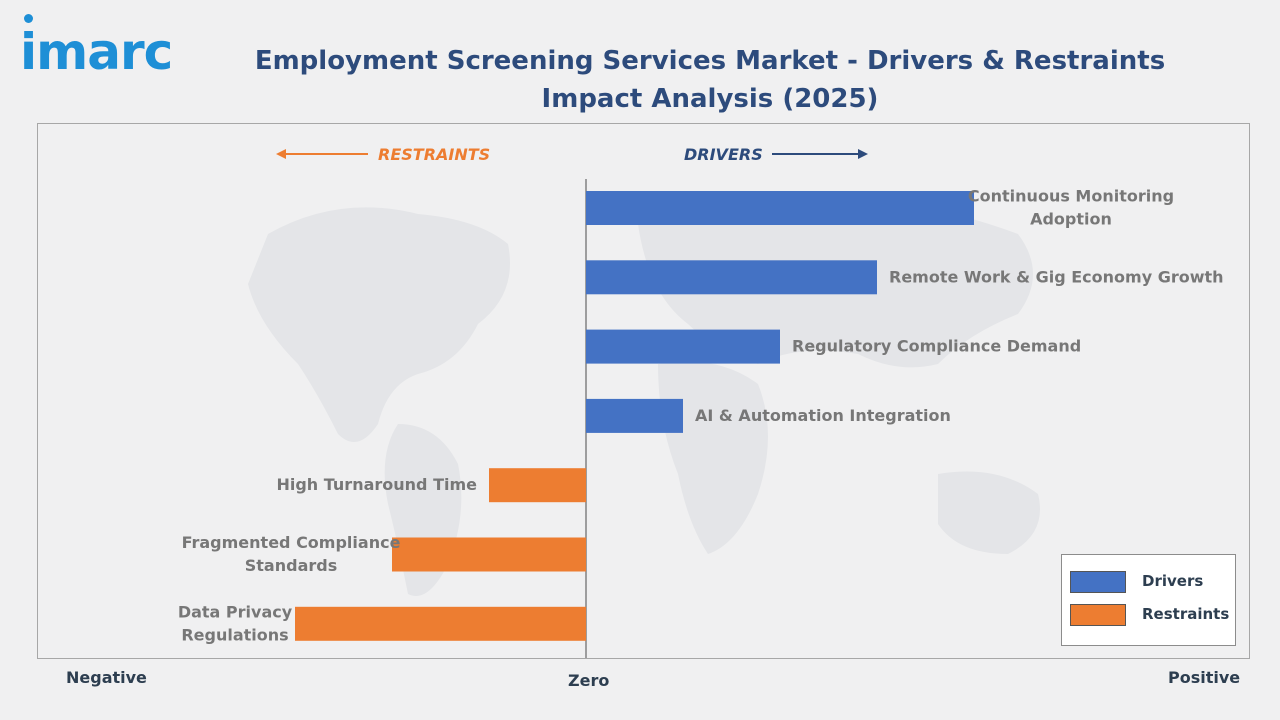 This screenshot has width=1280, height=720. I want to click on bar-label-fragmented-compliance-standards: Fragmented Compliance Standards, so click(291, 554).